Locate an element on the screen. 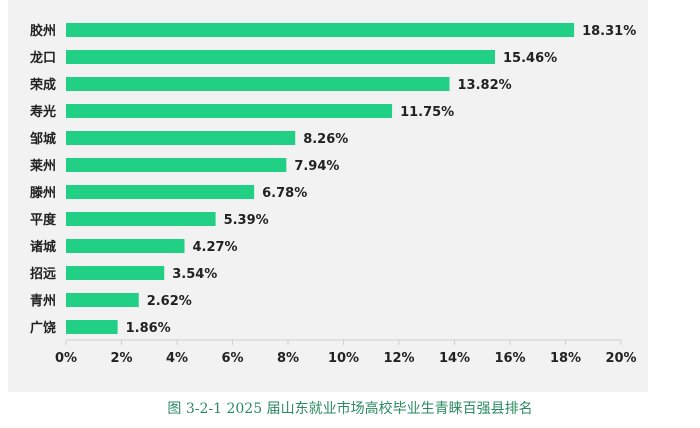 Image resolution: width=700 pixels, height=428 pixels. x-tick-label: 8% is located at coordinates (288, 358).